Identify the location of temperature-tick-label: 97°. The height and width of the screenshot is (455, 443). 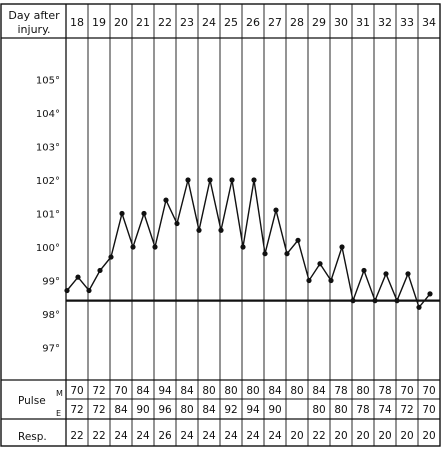
(51, 349).